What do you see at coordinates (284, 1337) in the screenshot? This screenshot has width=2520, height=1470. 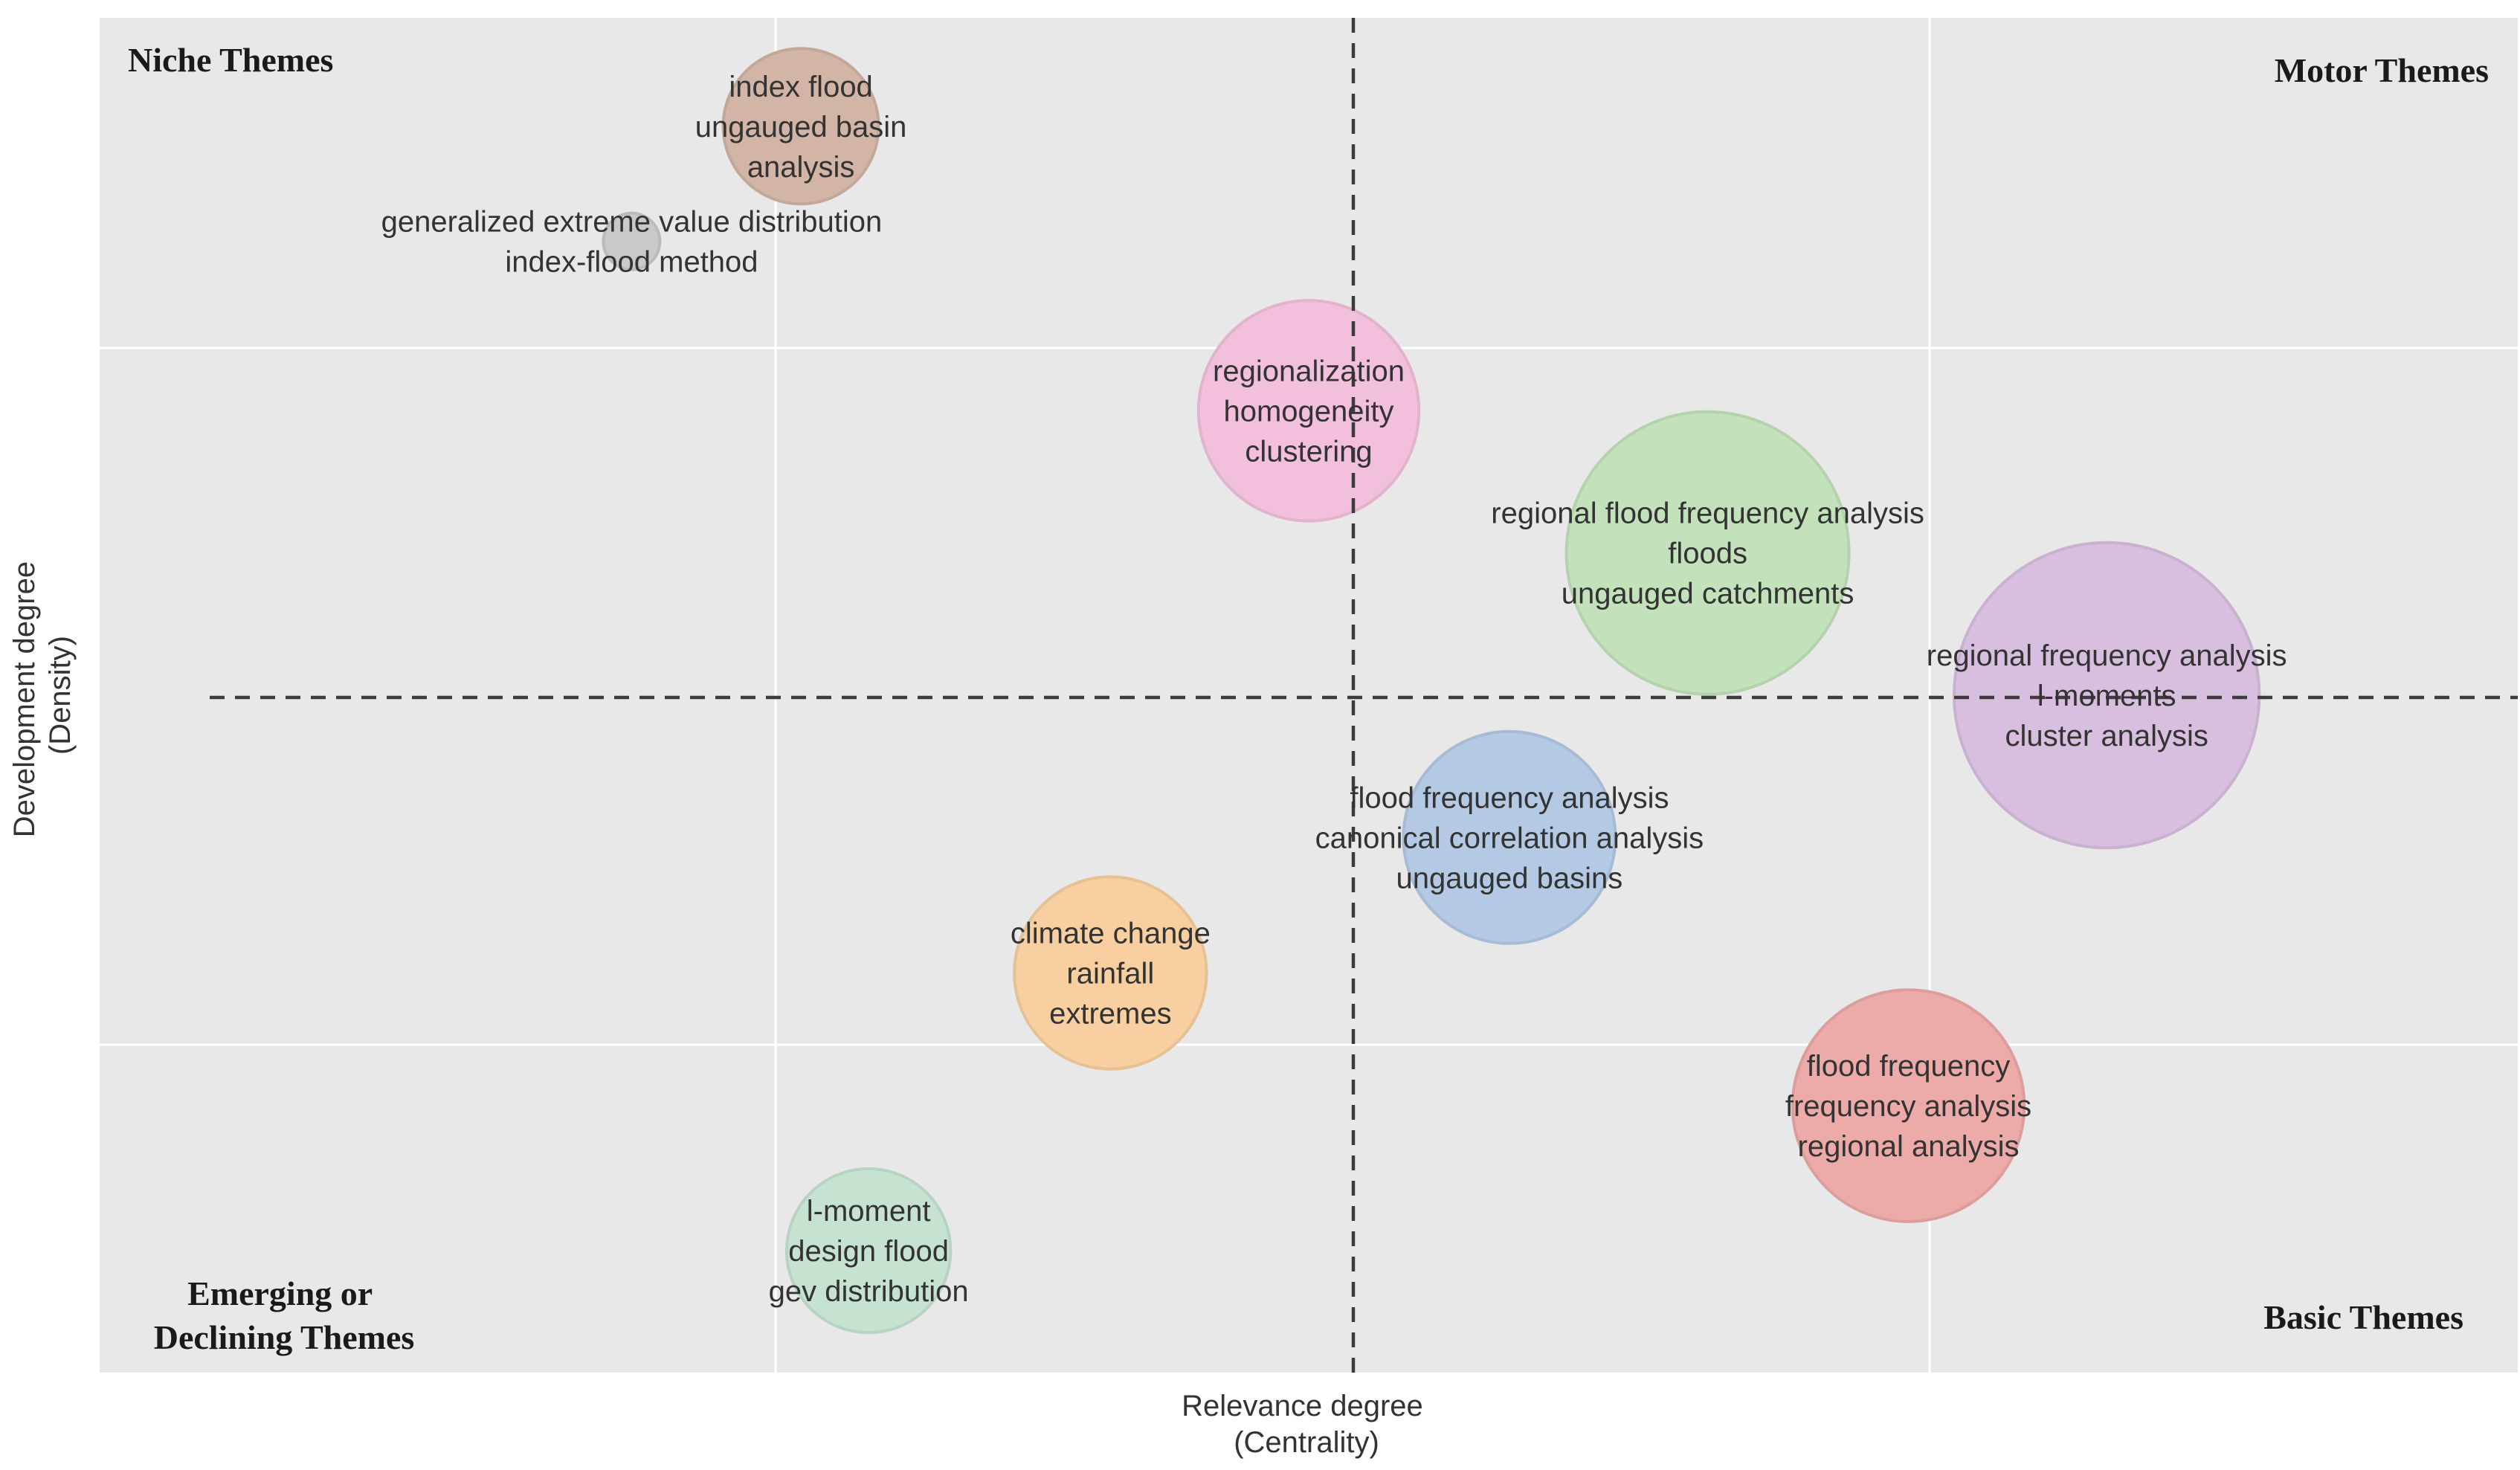 I see `quadrant-label-line: Declining Themes` at bounding box center [284, 1337].